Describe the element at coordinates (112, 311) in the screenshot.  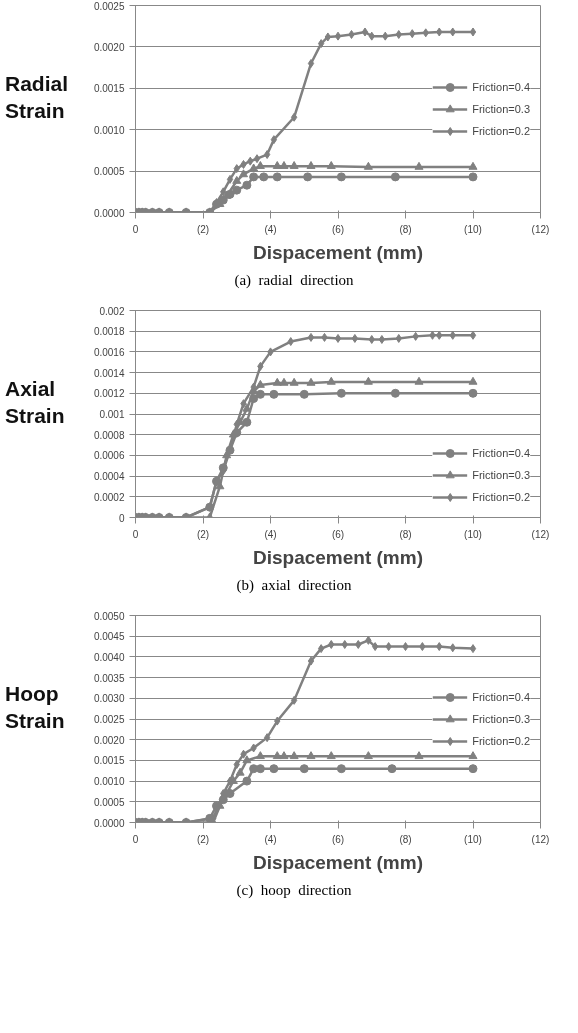
I see `y-tick-label: 0.002` at that location.